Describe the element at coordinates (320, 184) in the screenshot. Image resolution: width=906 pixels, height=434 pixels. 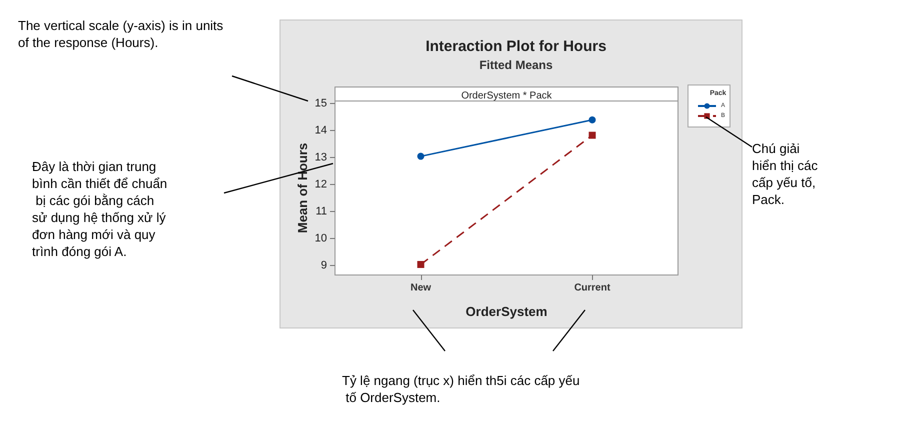
I see `y-tick-label: 12` at that location.